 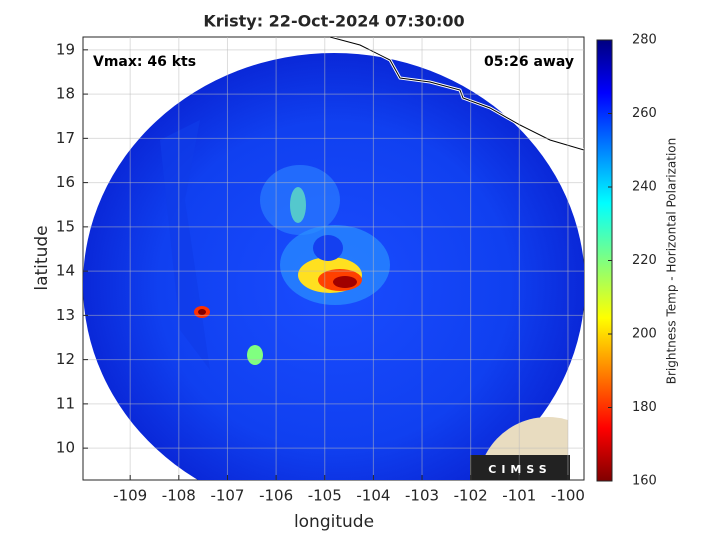 What do you see at coordinates (422, 496) in the screenshot?
I see `x-tick-label: -103` at bounding box center [422, 496].